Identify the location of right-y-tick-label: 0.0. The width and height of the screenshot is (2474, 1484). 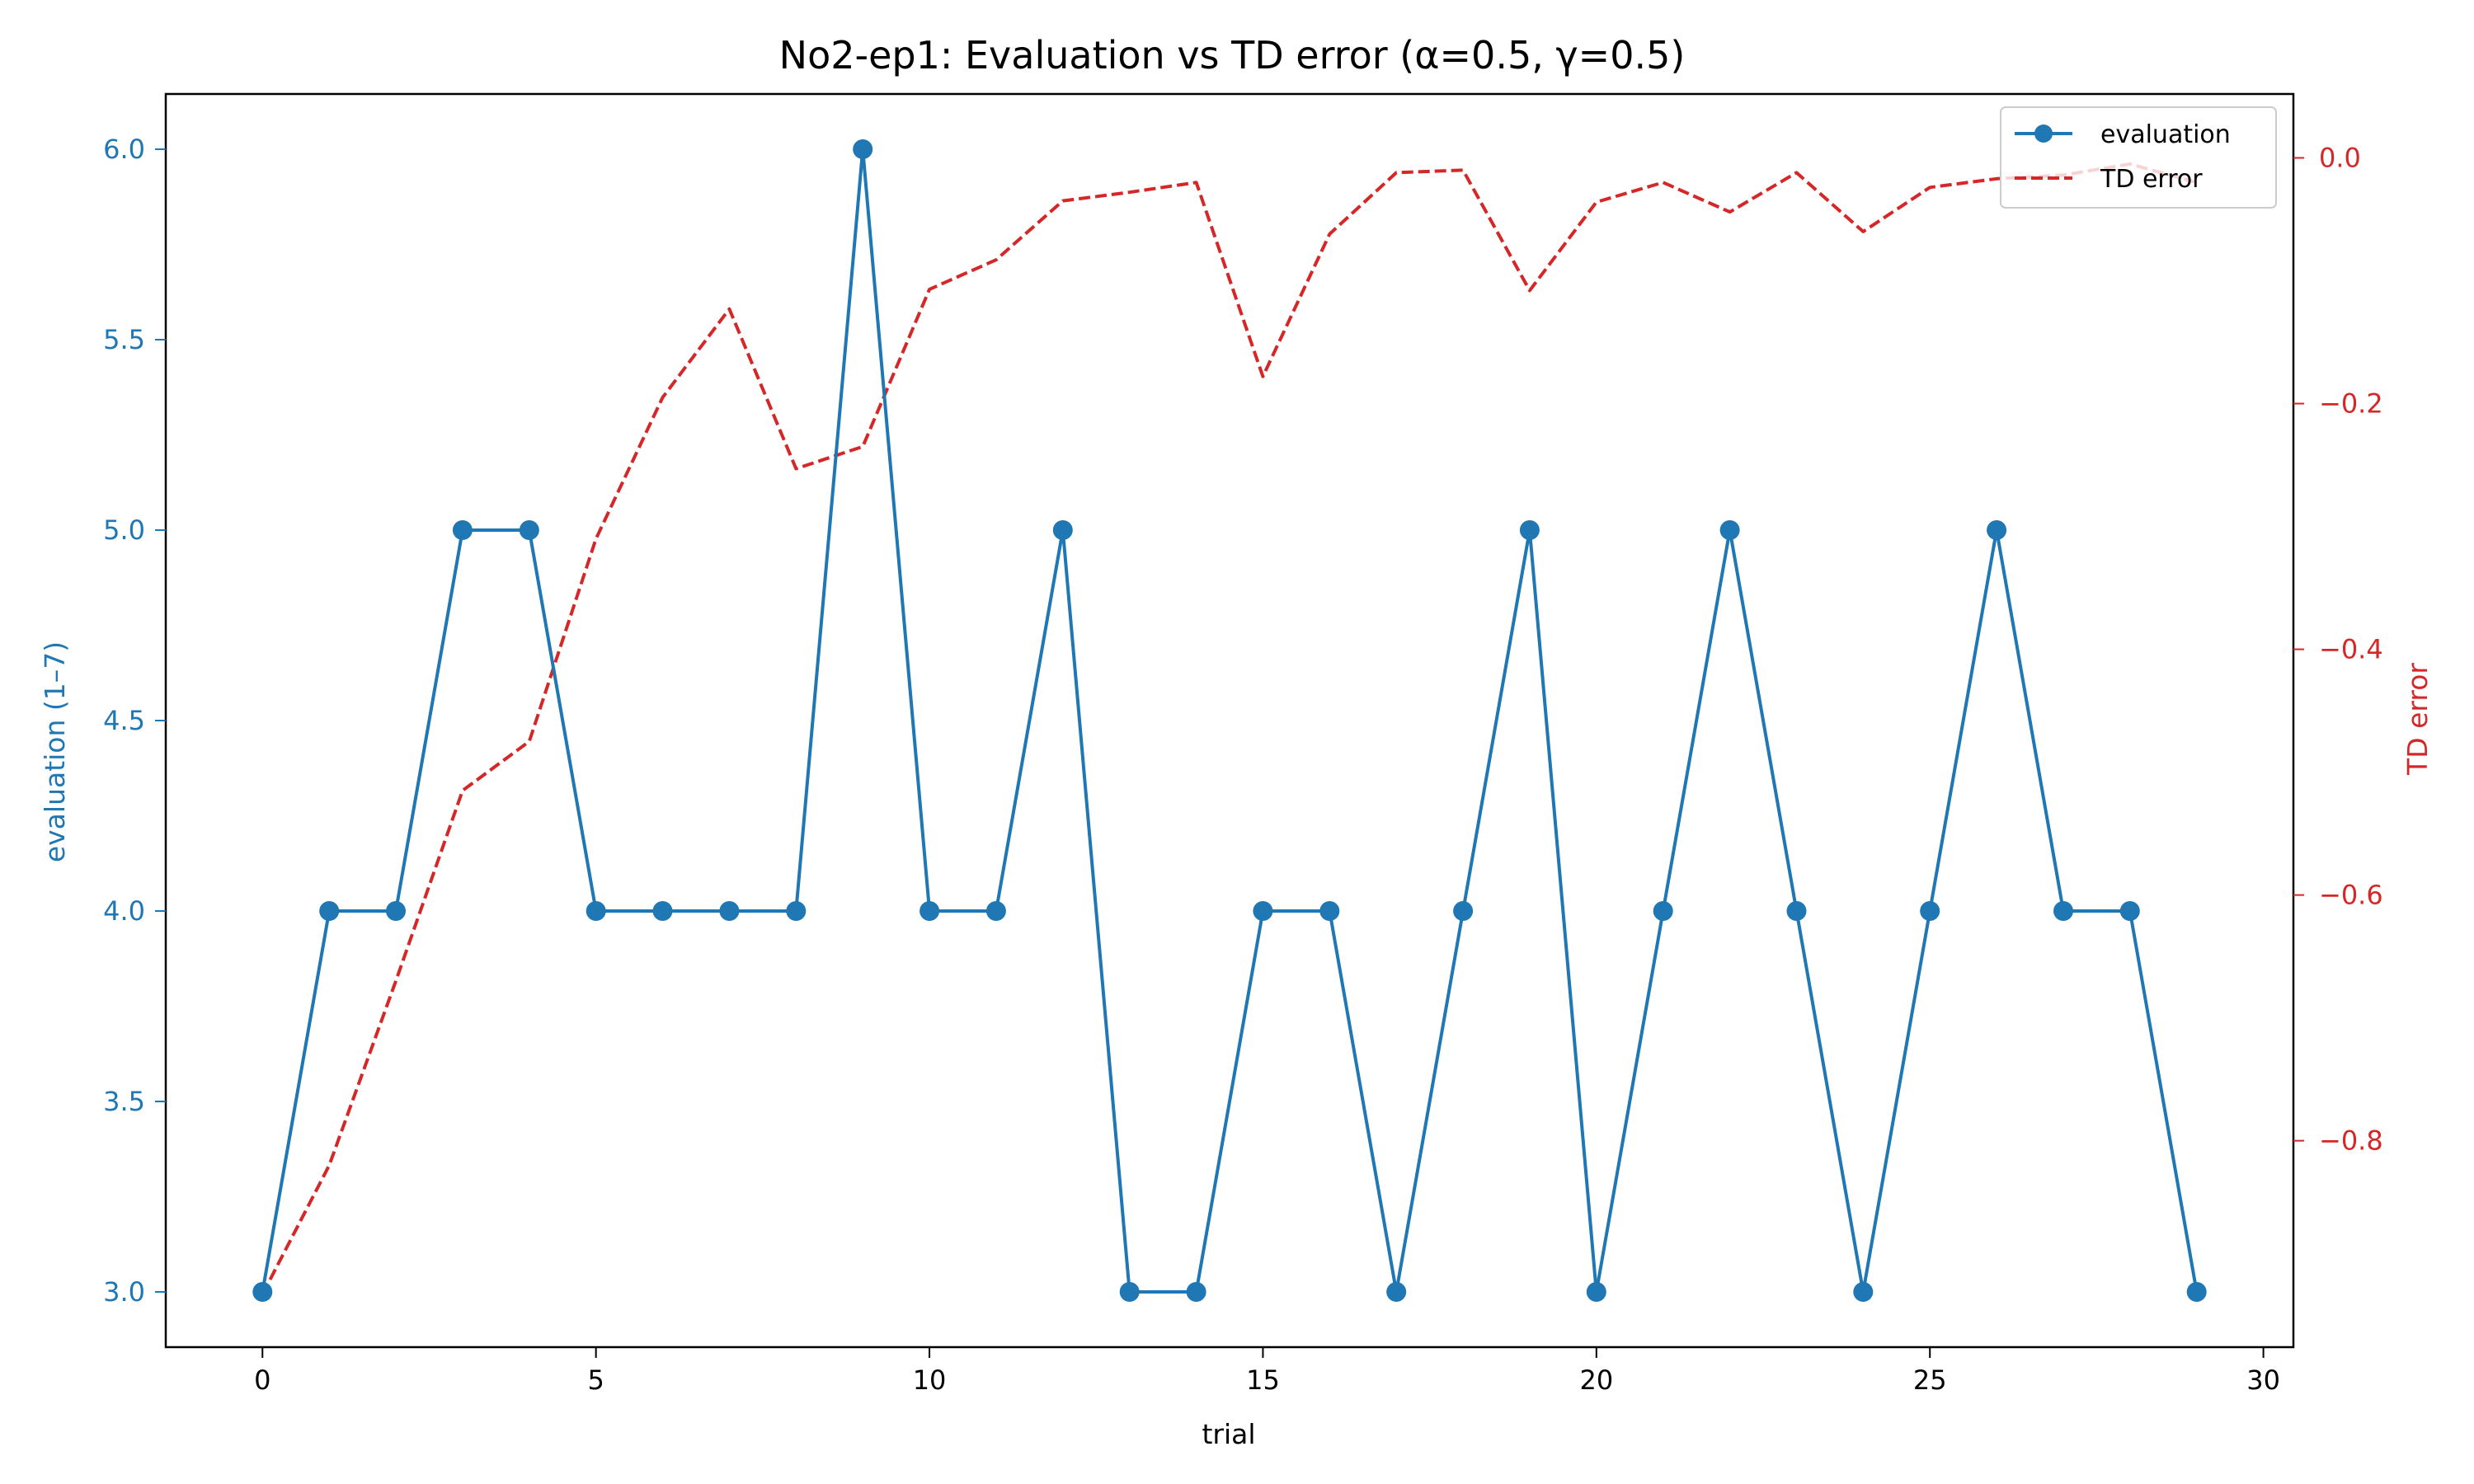
(2340, 157).